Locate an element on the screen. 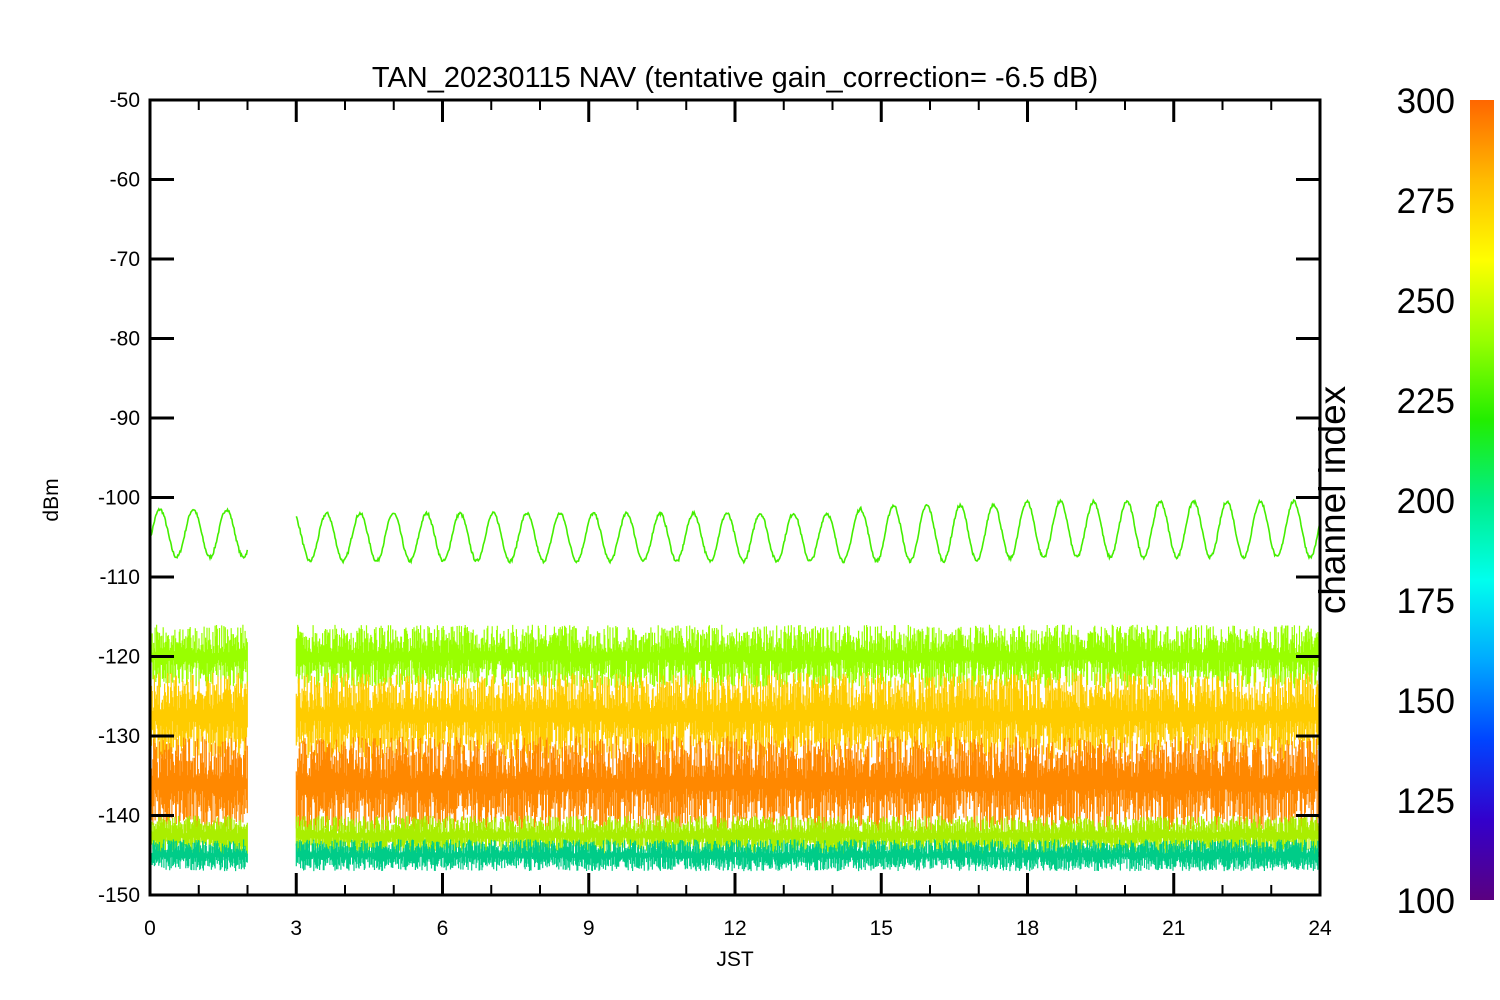  colorbar-tick-label: 125 is located at coordinates (1426, 801).